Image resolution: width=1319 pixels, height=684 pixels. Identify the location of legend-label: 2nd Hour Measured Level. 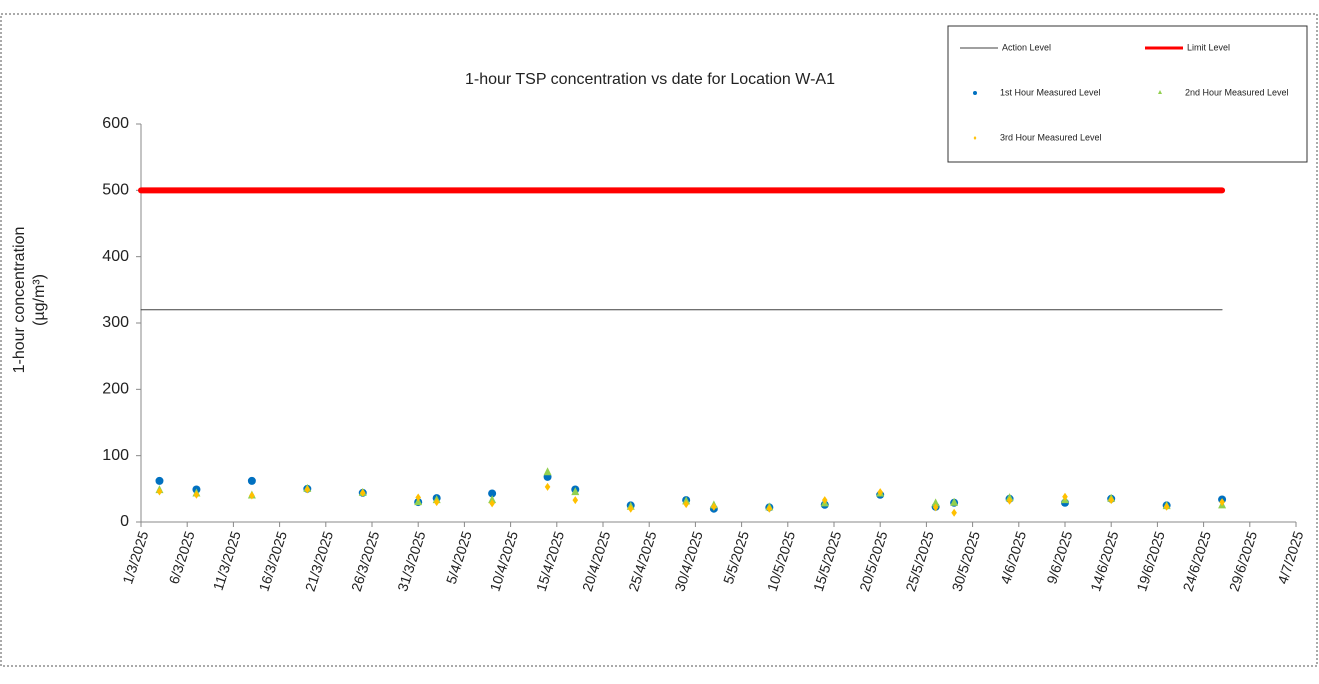
(1237, 92).